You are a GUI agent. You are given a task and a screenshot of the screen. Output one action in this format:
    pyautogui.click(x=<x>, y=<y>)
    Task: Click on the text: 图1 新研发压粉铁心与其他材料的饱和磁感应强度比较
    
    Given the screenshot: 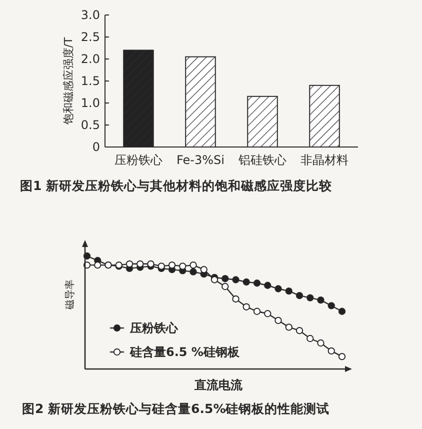 What is the action you would take?
    pyautogui.click(x=177, y=185)
    